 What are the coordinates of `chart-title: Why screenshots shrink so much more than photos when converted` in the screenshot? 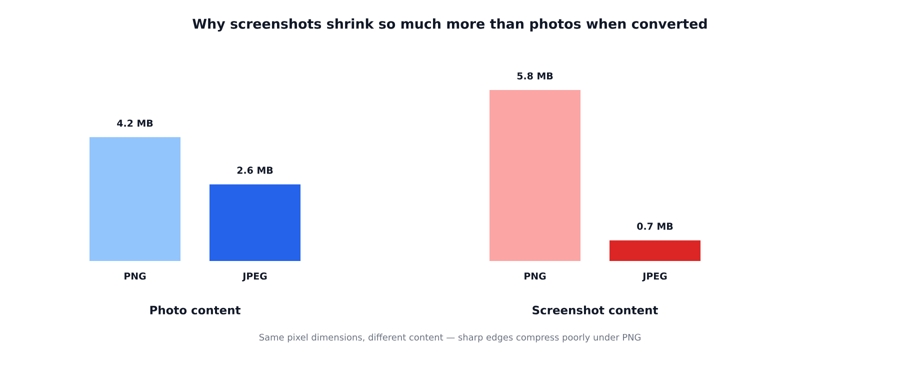 It's located at (449, 25).